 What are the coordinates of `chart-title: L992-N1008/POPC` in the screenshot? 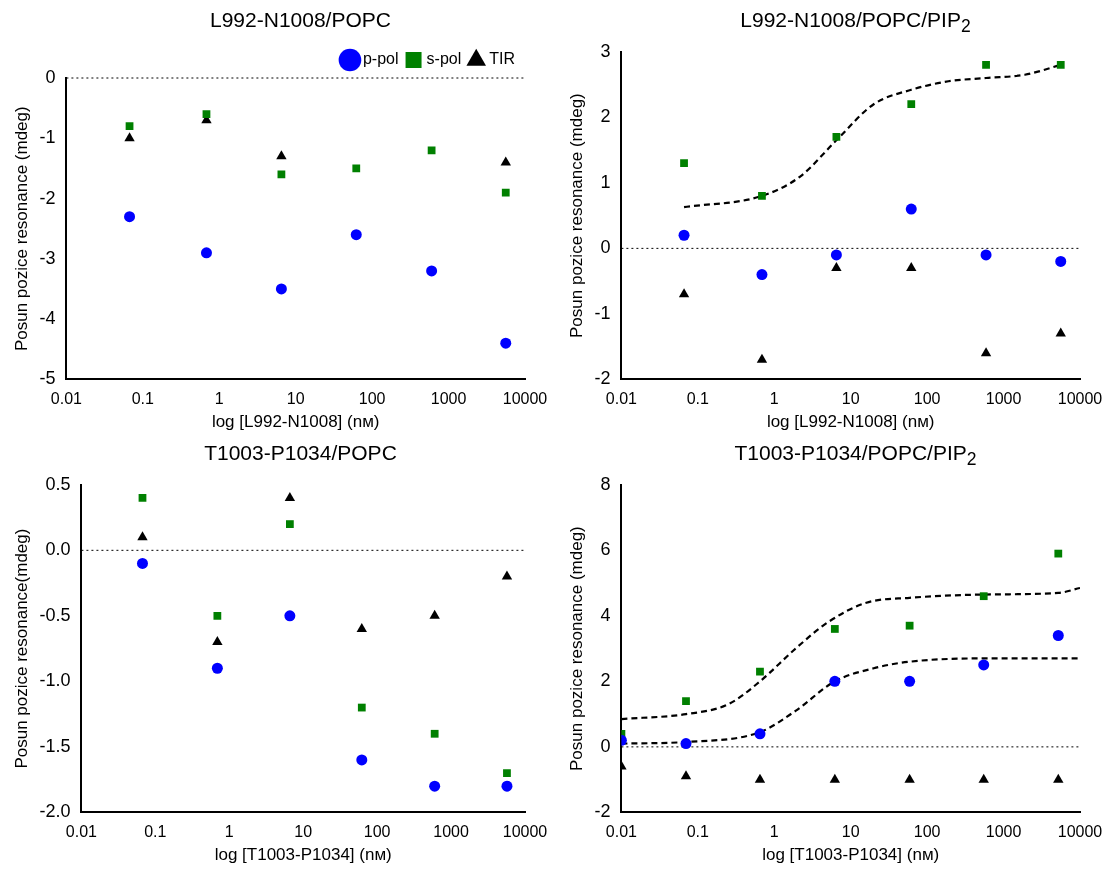 It's located at (300, 20).